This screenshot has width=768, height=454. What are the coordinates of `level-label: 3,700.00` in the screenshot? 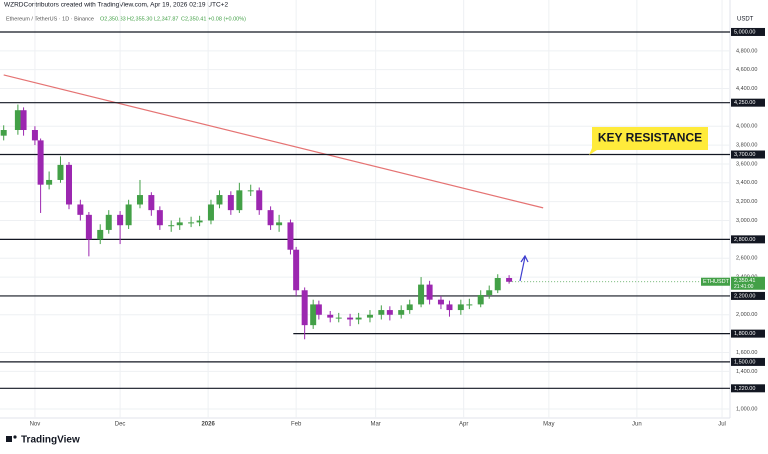 It's located at (744, 155).